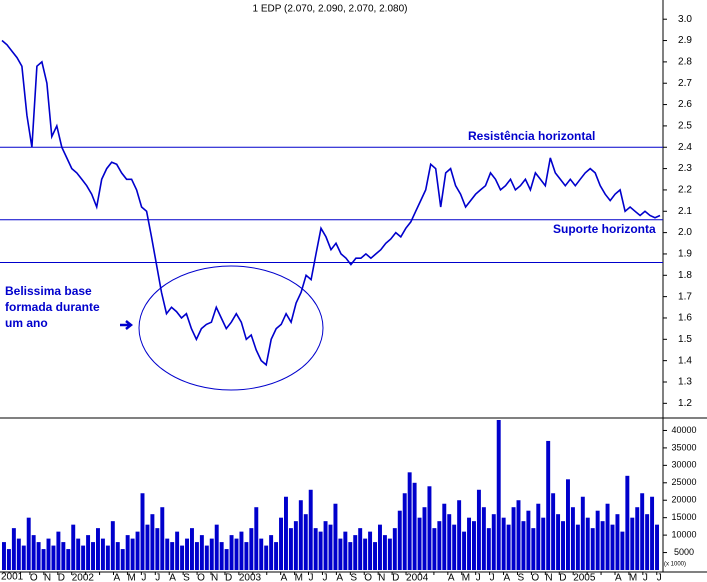  Describe the element at coordinates (683, 447) in the screenshot. I see `y-tick-label: 35000` at that location.